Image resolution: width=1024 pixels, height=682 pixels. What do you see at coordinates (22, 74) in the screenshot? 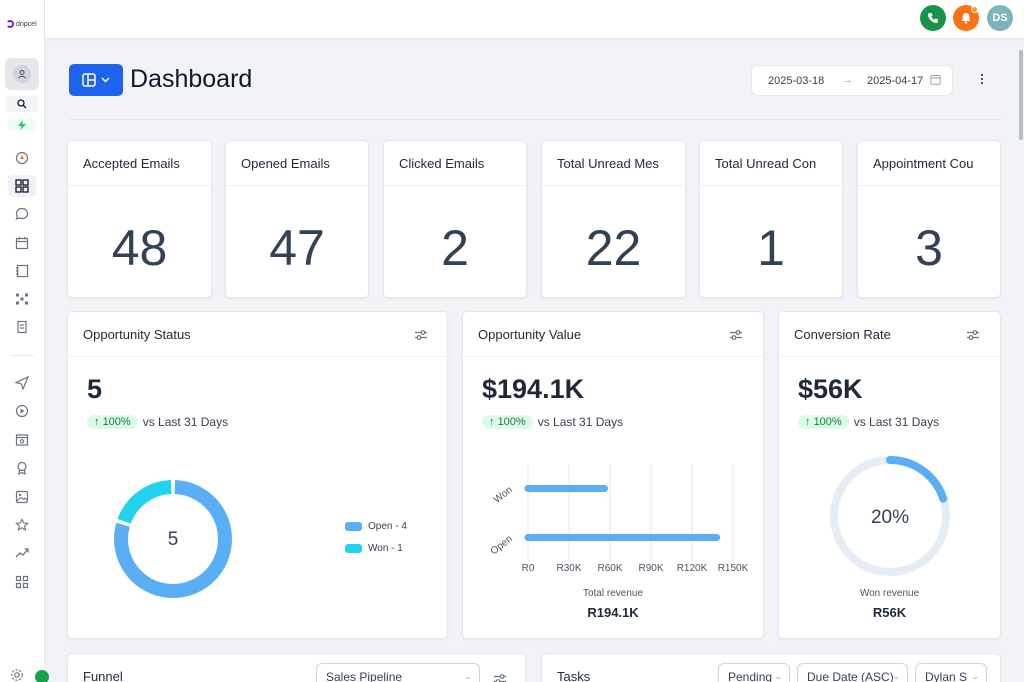
I see `account-switcher` at bounding box center [22, 74].